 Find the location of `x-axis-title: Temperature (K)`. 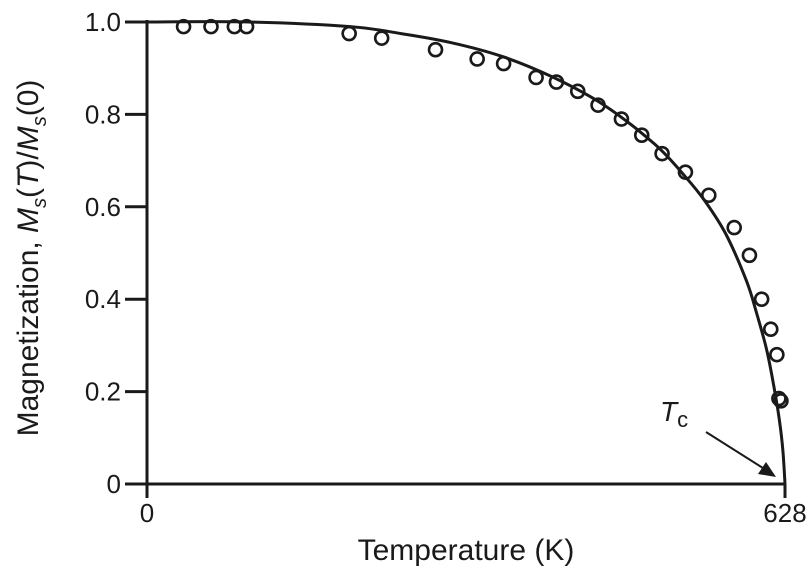

x-axis-title: Temperature (K) is located at coordinates (466, 550).